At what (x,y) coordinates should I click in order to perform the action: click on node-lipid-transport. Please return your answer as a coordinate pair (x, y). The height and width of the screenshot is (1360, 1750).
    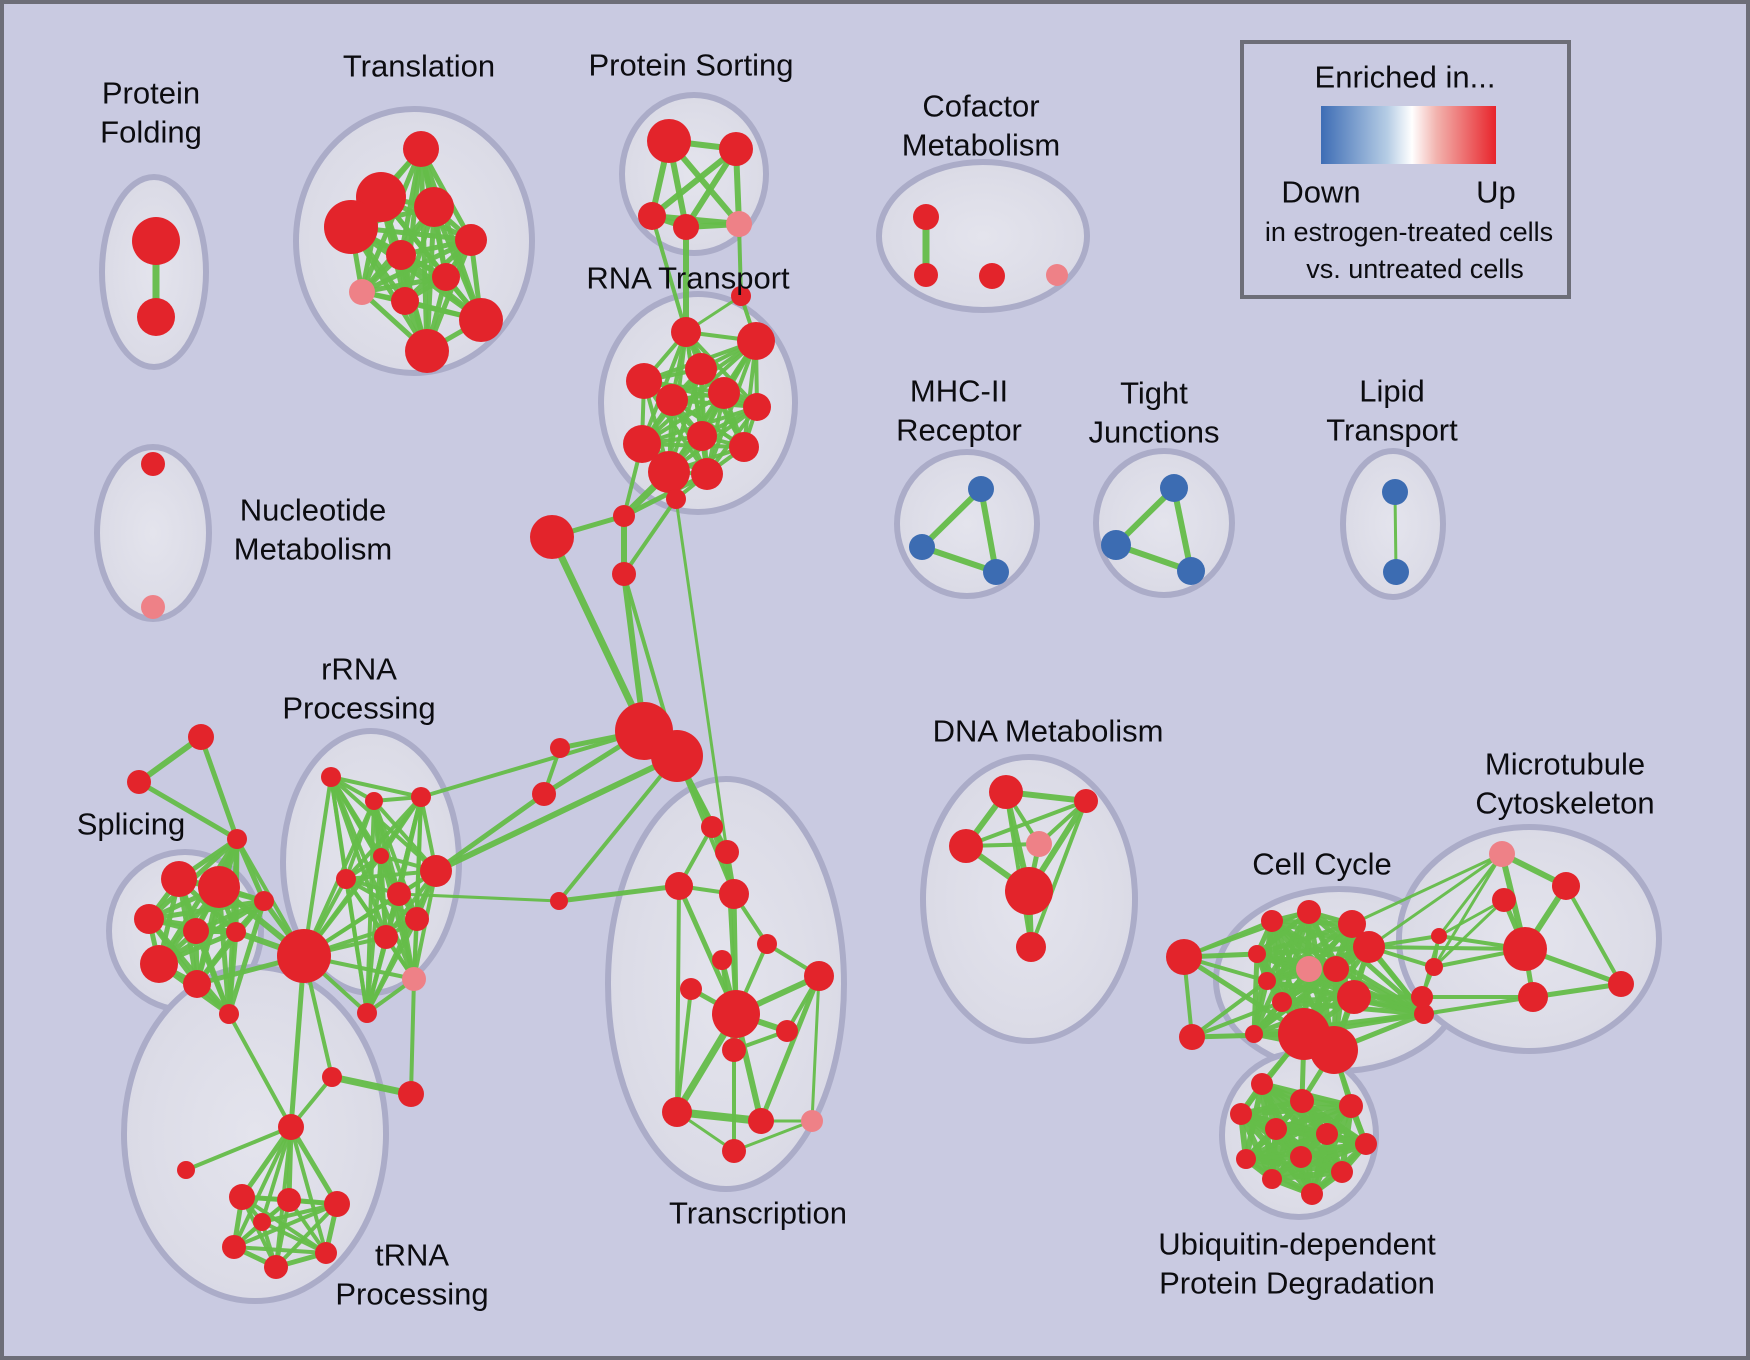
    Looking at the image, I should click on (1396, 572).